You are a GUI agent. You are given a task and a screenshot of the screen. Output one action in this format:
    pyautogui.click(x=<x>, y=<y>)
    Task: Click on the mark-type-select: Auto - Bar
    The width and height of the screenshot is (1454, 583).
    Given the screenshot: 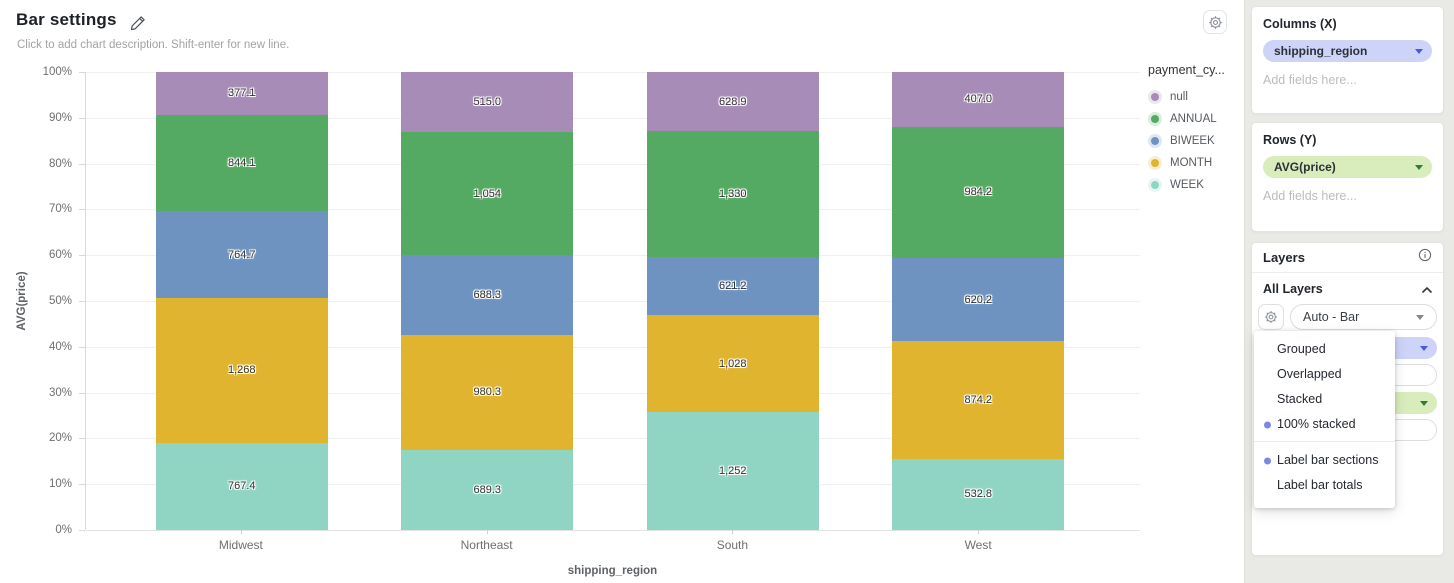 What is the action you would take?
    pyautogui.click(x=1363, y=317)
    